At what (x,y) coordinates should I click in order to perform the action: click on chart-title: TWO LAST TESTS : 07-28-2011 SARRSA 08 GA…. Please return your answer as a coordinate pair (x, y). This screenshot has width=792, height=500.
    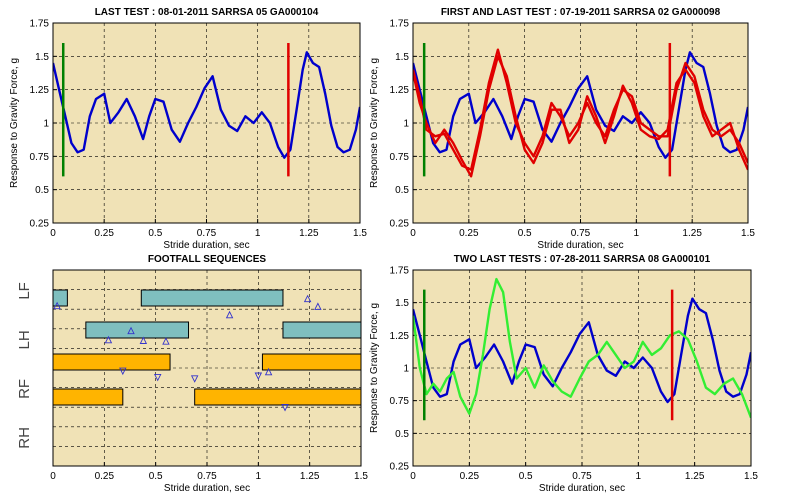
    Looking at the image, I should click on (582, 259).